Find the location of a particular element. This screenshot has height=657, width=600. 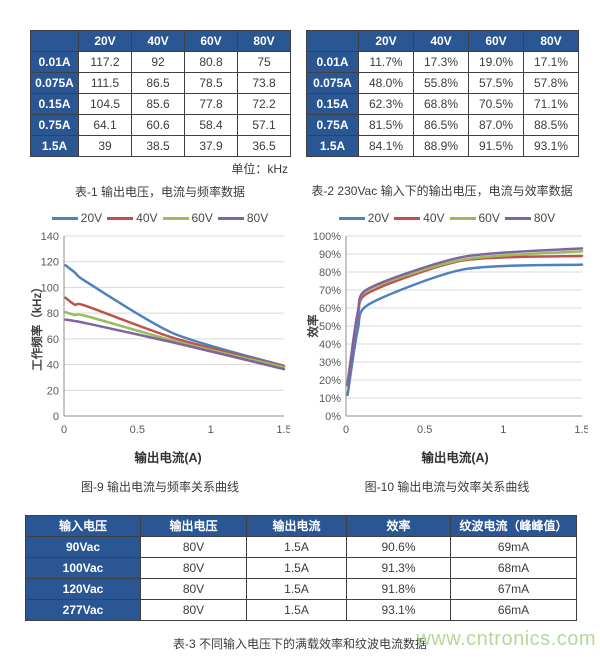

table-cell: 81.5% is located at coordinates (386, 125).